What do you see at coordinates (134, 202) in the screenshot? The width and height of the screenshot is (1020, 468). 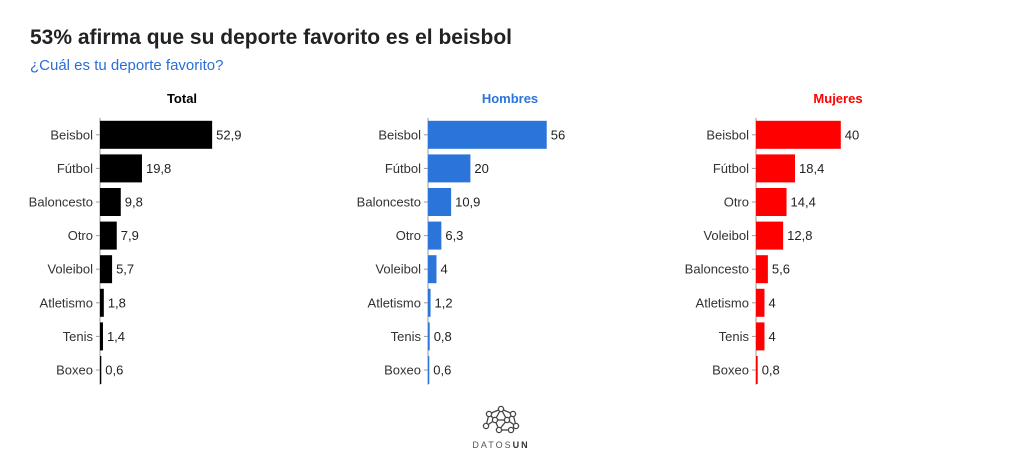 I see `value-label: 9,8` at bounding box center [134, 202].